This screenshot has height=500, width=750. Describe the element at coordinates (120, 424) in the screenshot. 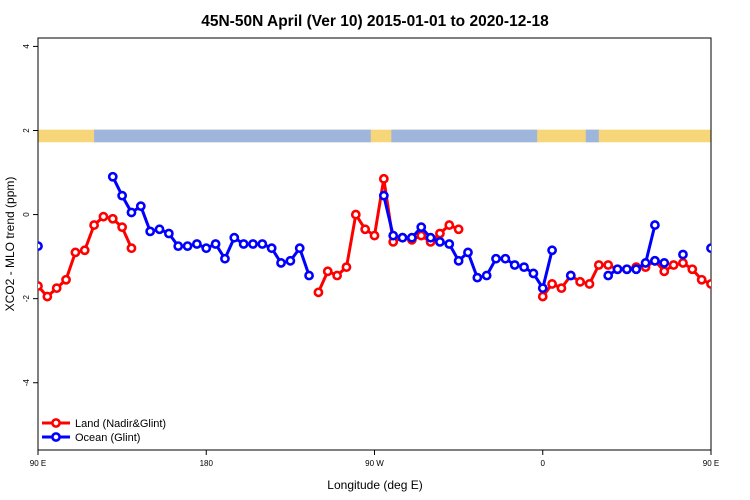

I see `legend-label: Land (Nadir&Glint)` at that location.